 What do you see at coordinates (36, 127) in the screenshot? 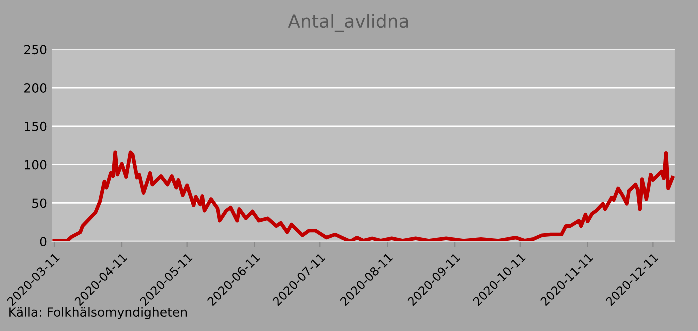
I see `y-tick-label: 150` at bounding box center [36, 127].